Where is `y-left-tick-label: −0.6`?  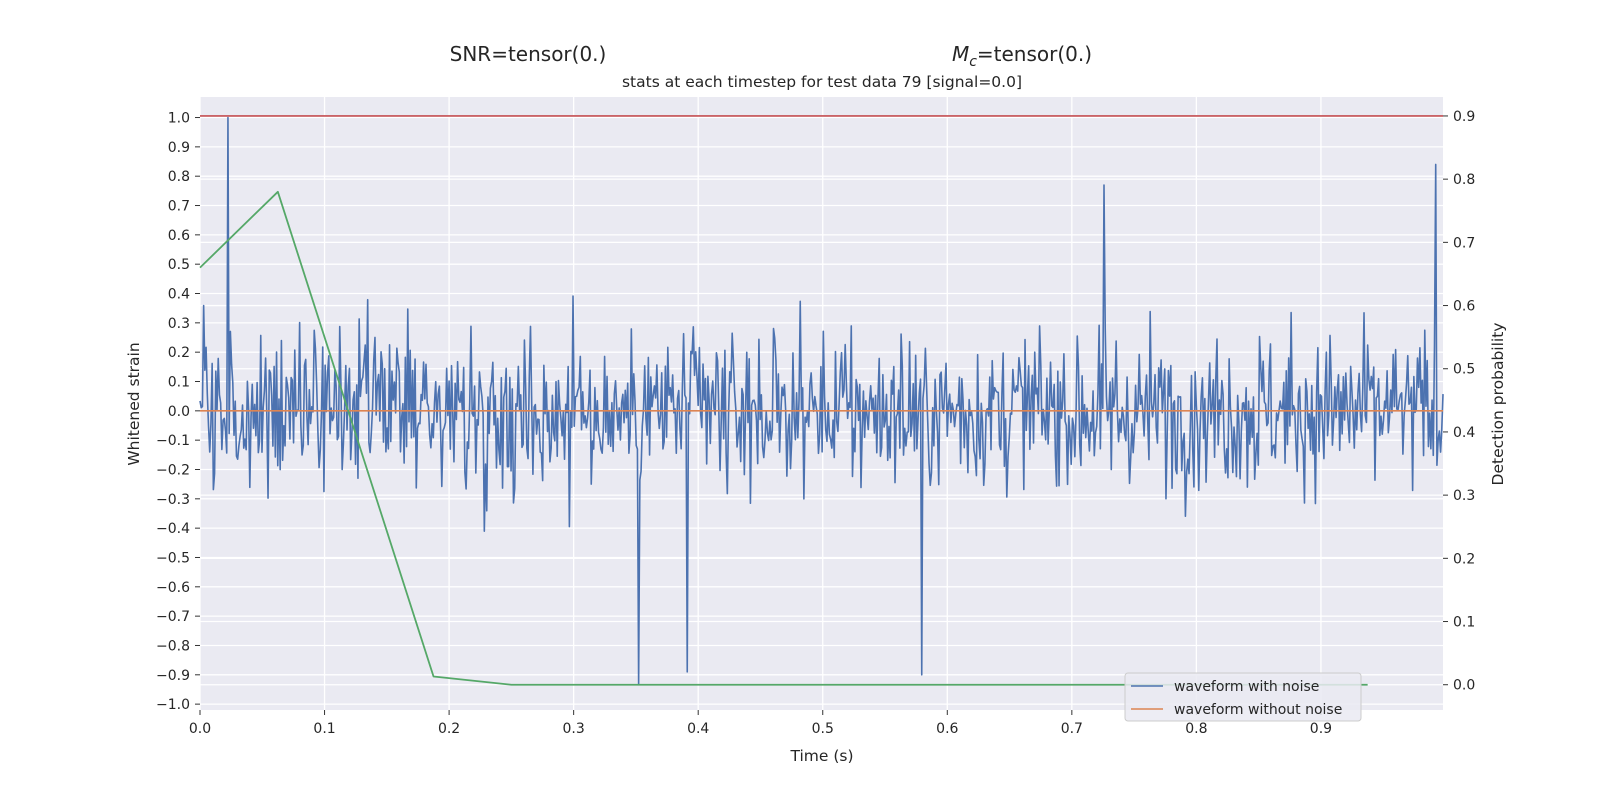
y-left-tick-label: −0.6 is located at coordinates (173, 588).